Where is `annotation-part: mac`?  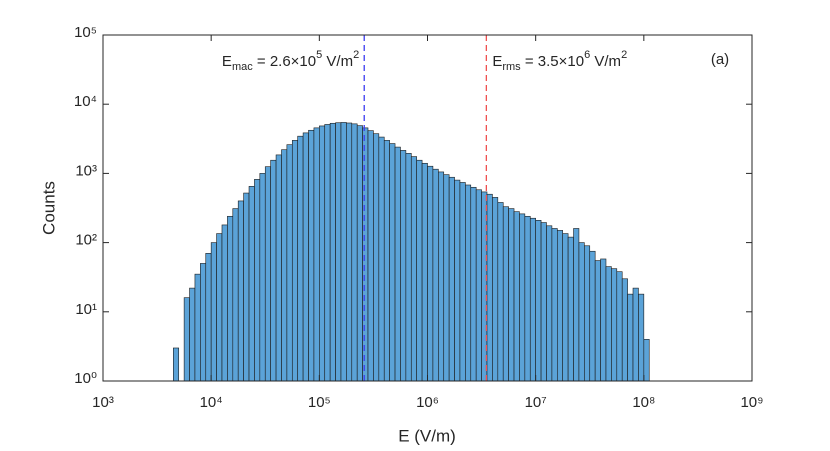
annotation-part: mac is located at coordinates (242, 67).